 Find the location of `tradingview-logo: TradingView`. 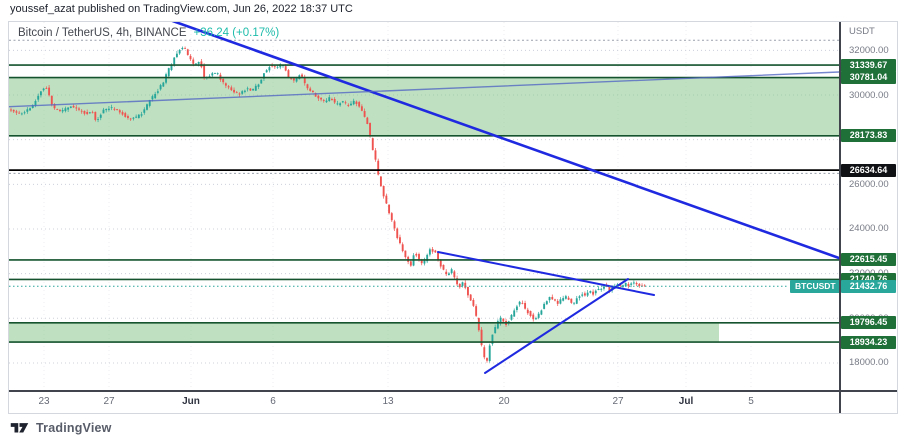

tradingview-logo: TradingView is located at coordinates (60, 427).